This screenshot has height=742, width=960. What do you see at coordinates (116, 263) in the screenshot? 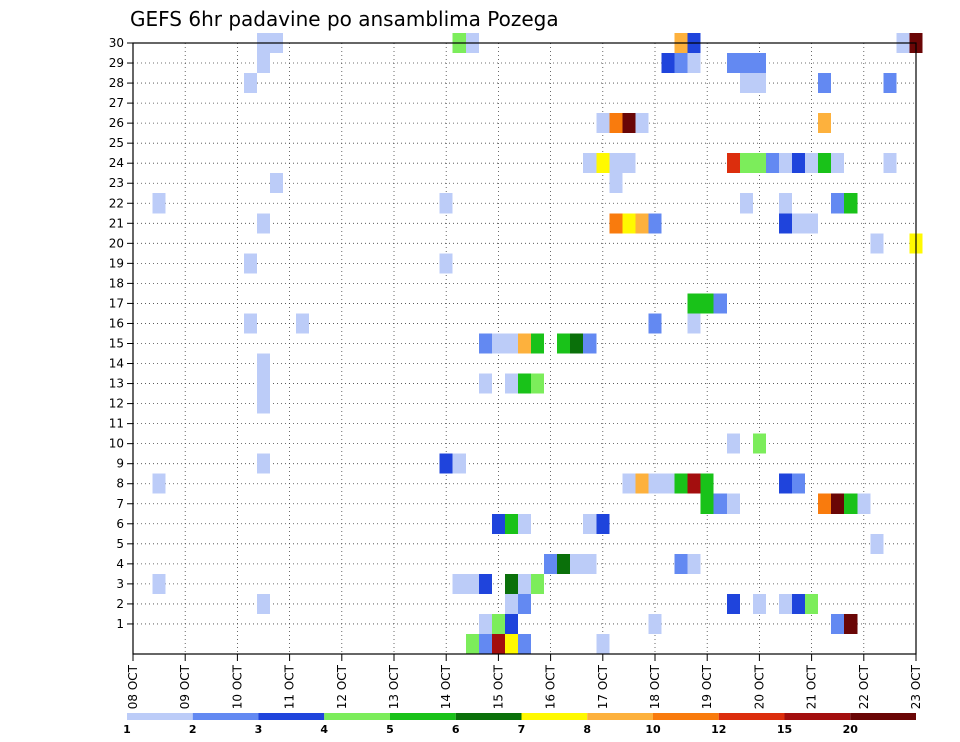
I see `y-tick-label: 19` at bounding box center [116, 263].